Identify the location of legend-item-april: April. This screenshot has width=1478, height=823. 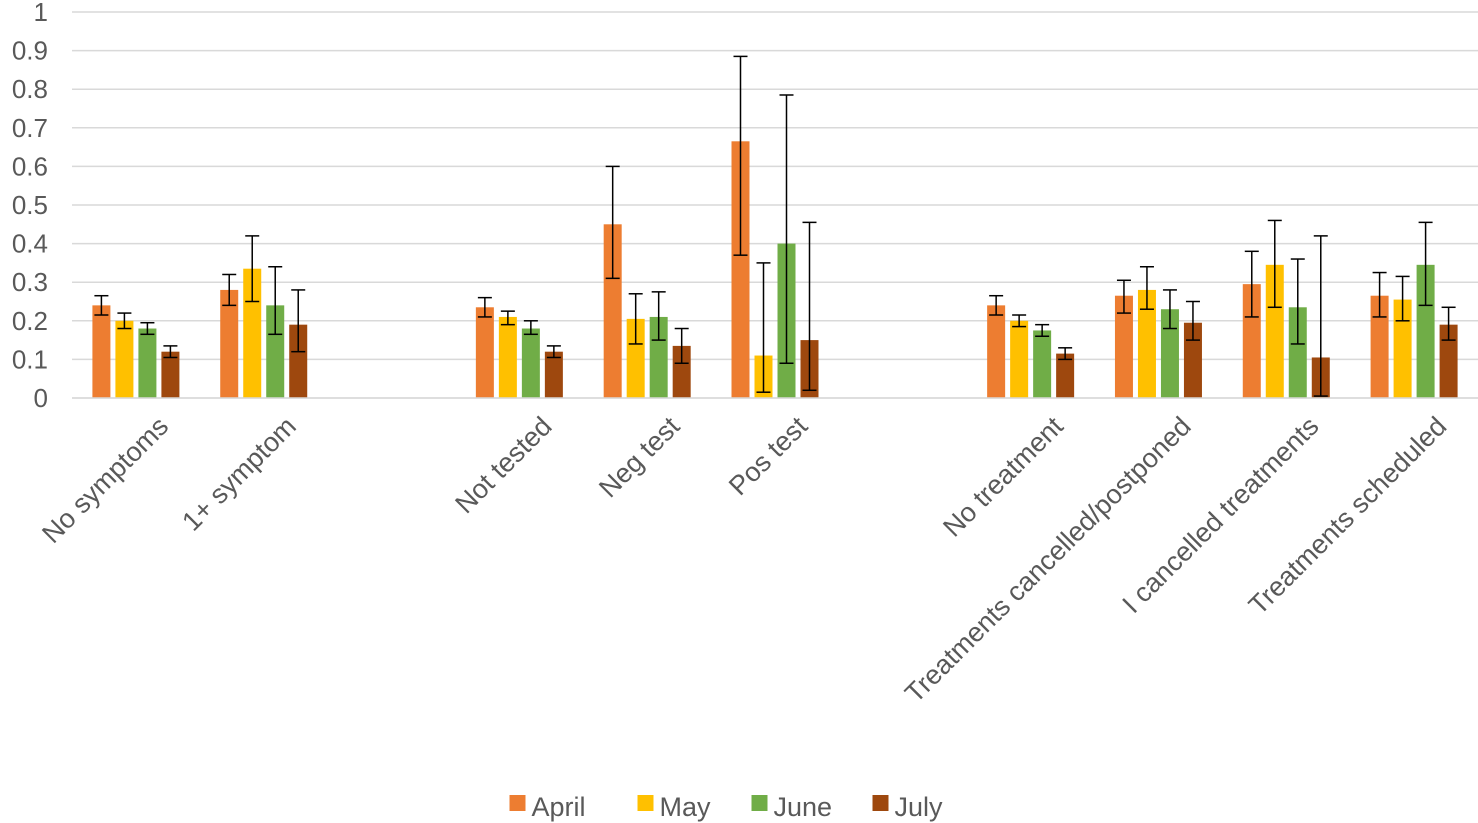
(547, 807).